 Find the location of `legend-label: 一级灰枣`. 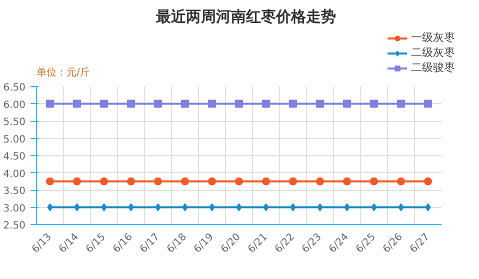

legend-label: 一级灰枣 is located at coordinates (433, 37).